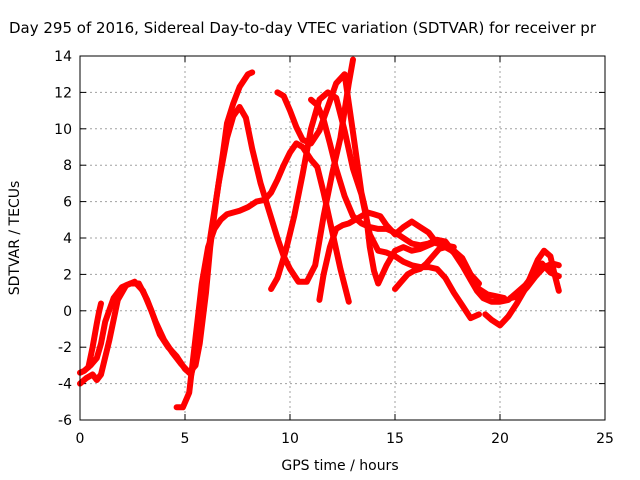 Image resolution: width=640 pixels, height=480 pixels. Describe the element at coordinates (395, 439) in the screenshot. I see `x-tick-label: 15` at that location.